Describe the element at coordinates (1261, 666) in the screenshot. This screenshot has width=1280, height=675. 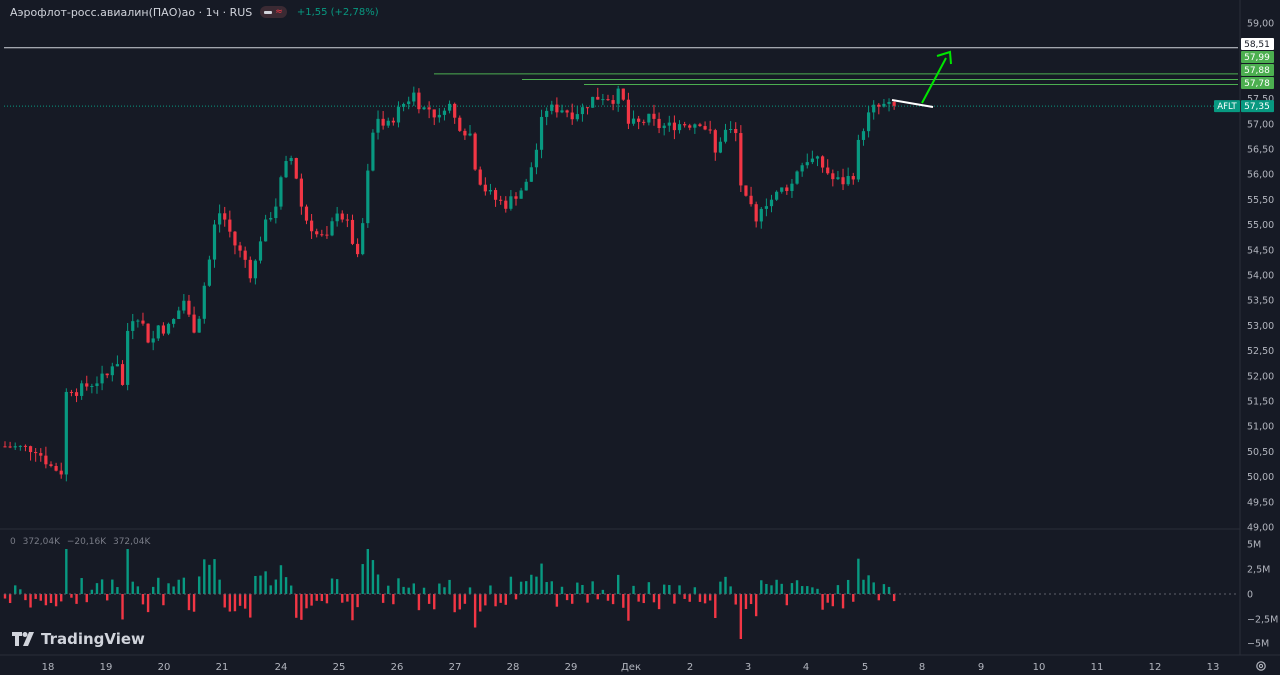
I see `gear-icon` at that location.